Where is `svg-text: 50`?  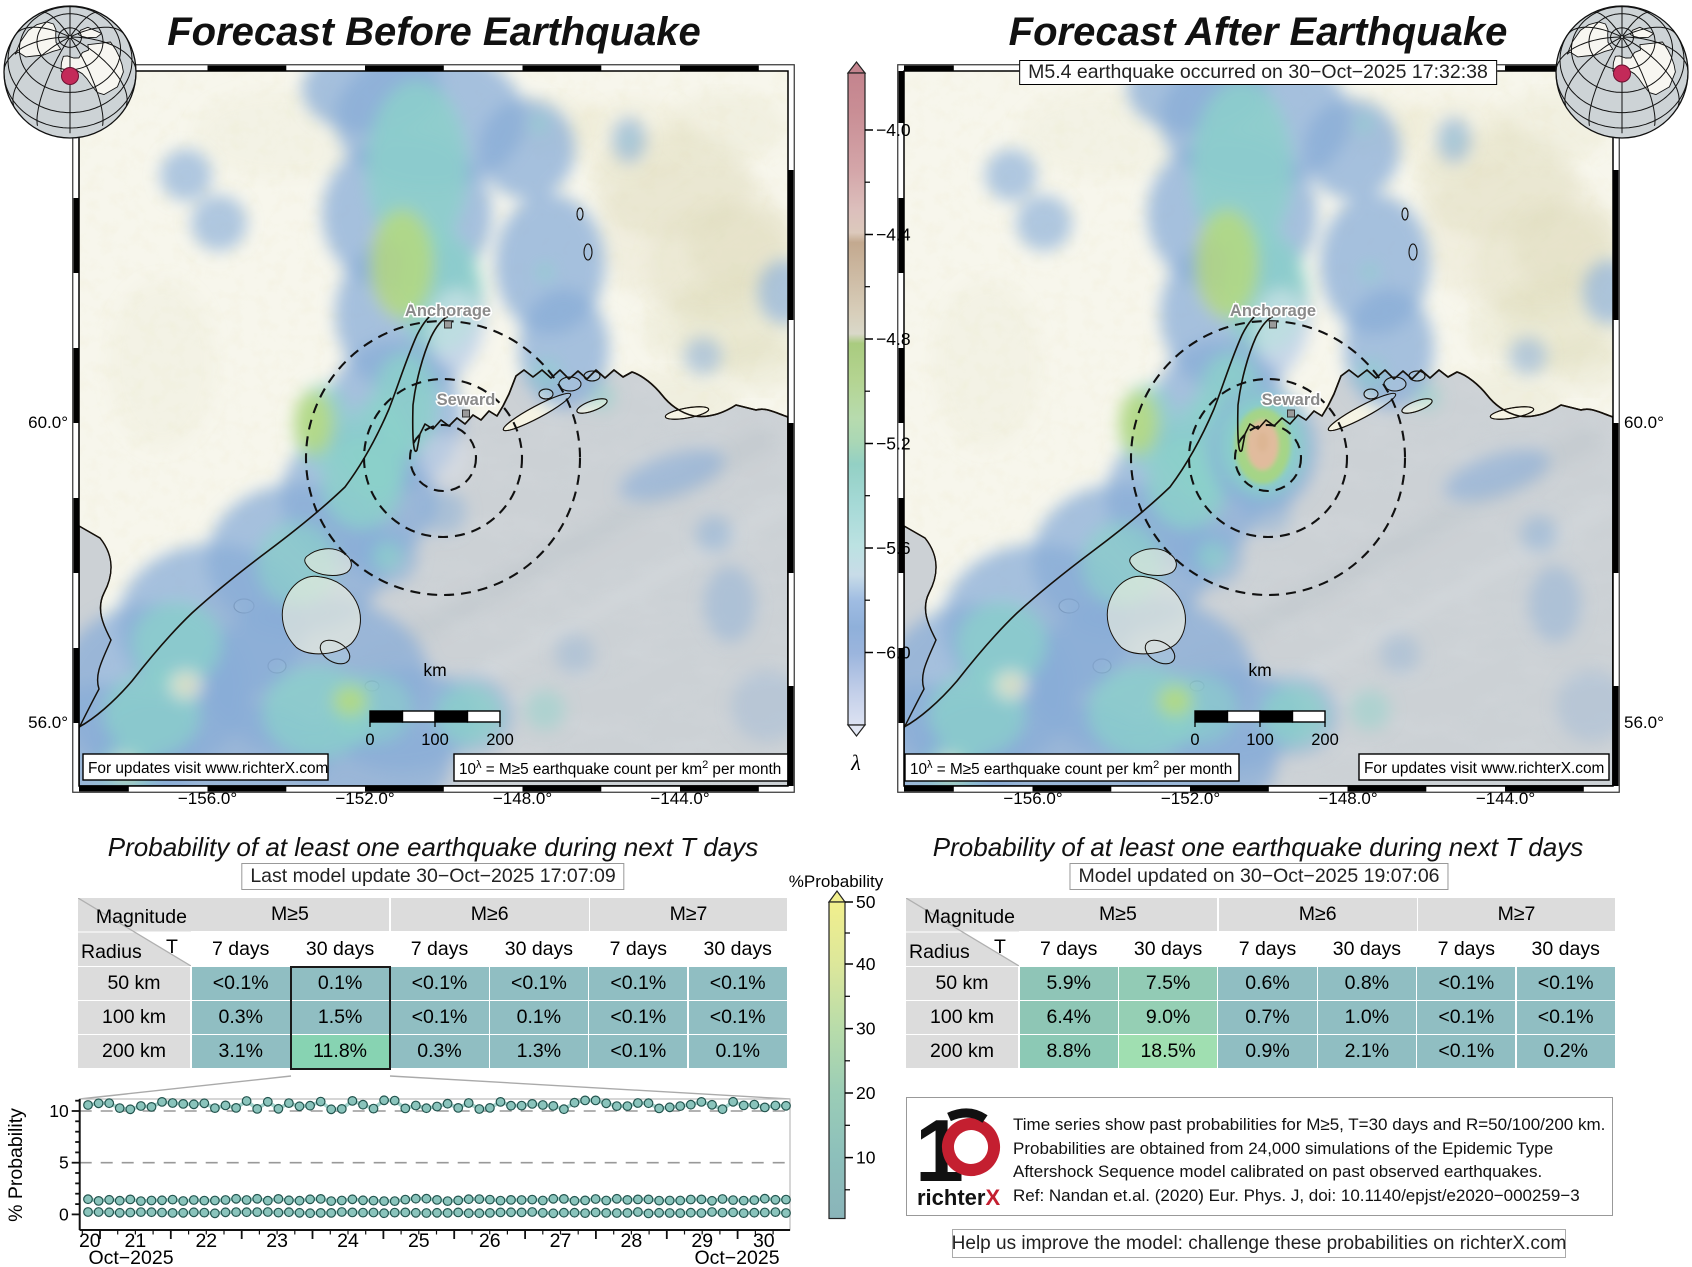 svg-text: 50 is located at coordinates (866, 902).